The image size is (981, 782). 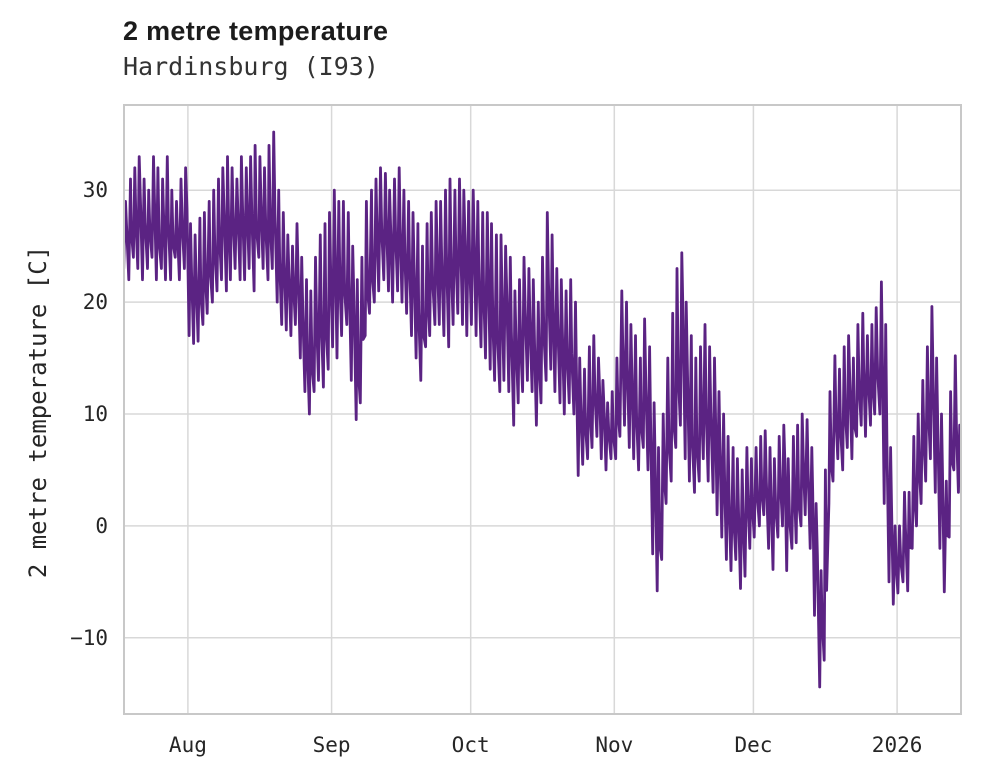 What do you see at coordinates (101, 525) in the screenshot?
I see `y-tick-label: 0` at bounding box center [101, 525].